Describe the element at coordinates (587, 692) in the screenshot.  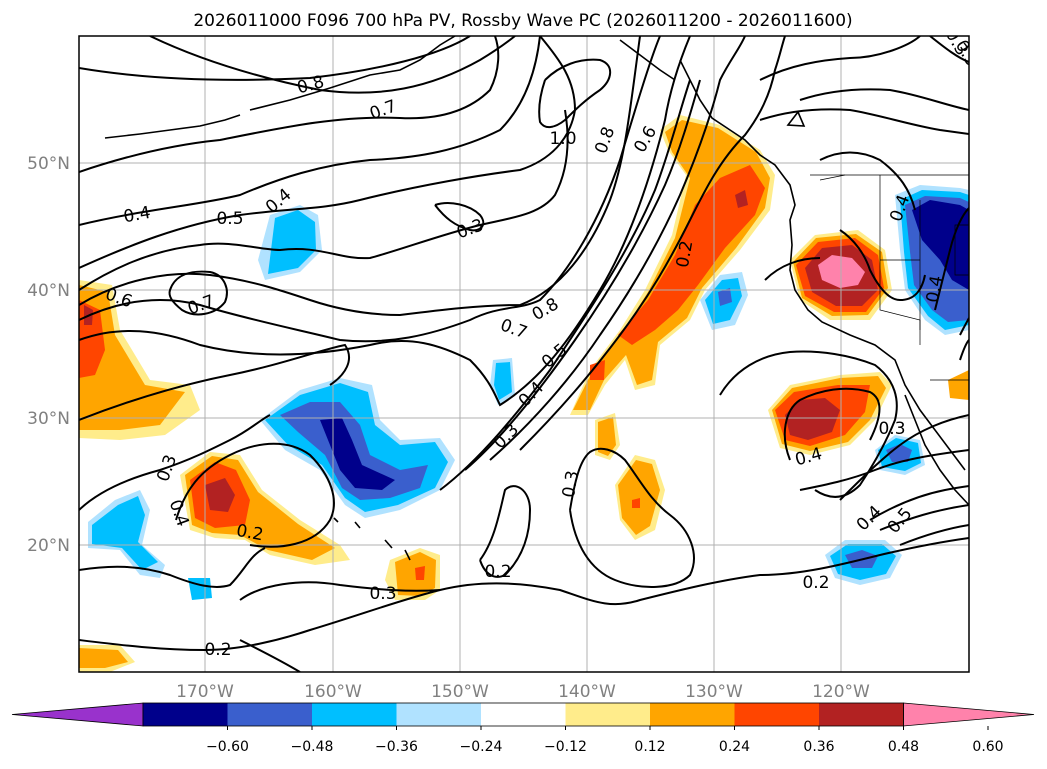
I see `lon-label: 140°W` at that location.